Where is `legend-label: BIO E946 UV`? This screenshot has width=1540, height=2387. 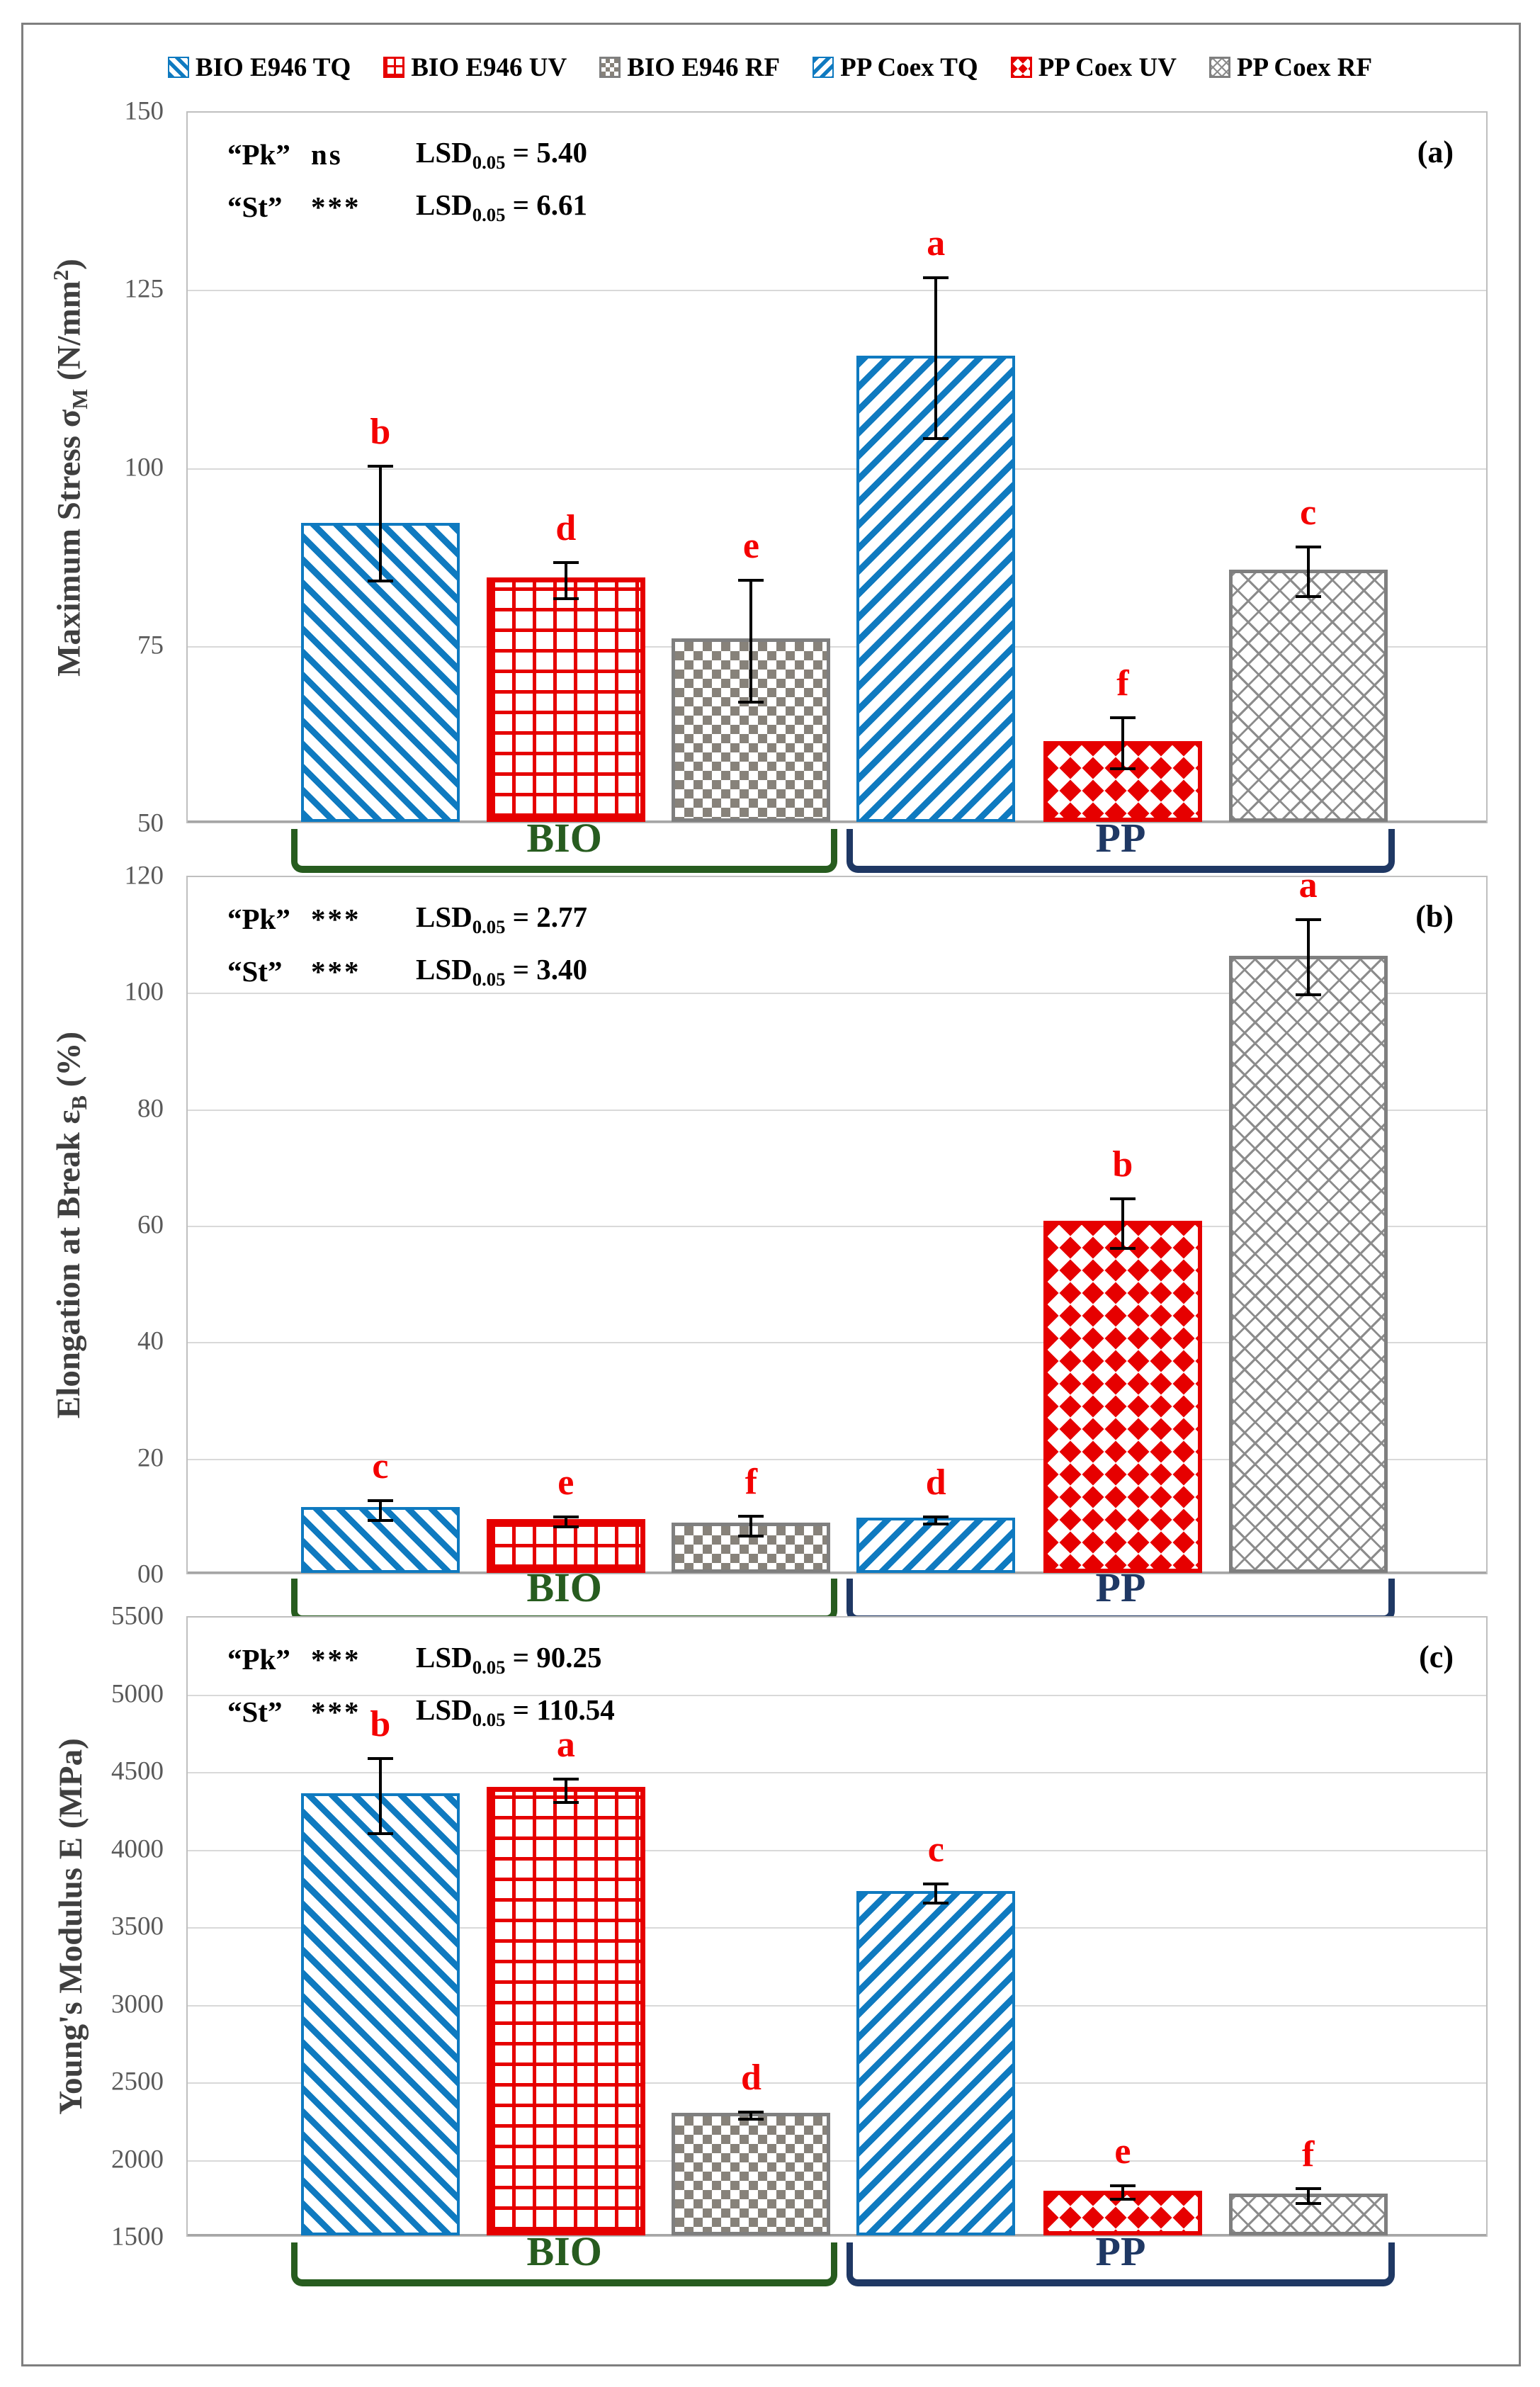 legend-label: BIO E946 UV is located at coordinates (489, 67).